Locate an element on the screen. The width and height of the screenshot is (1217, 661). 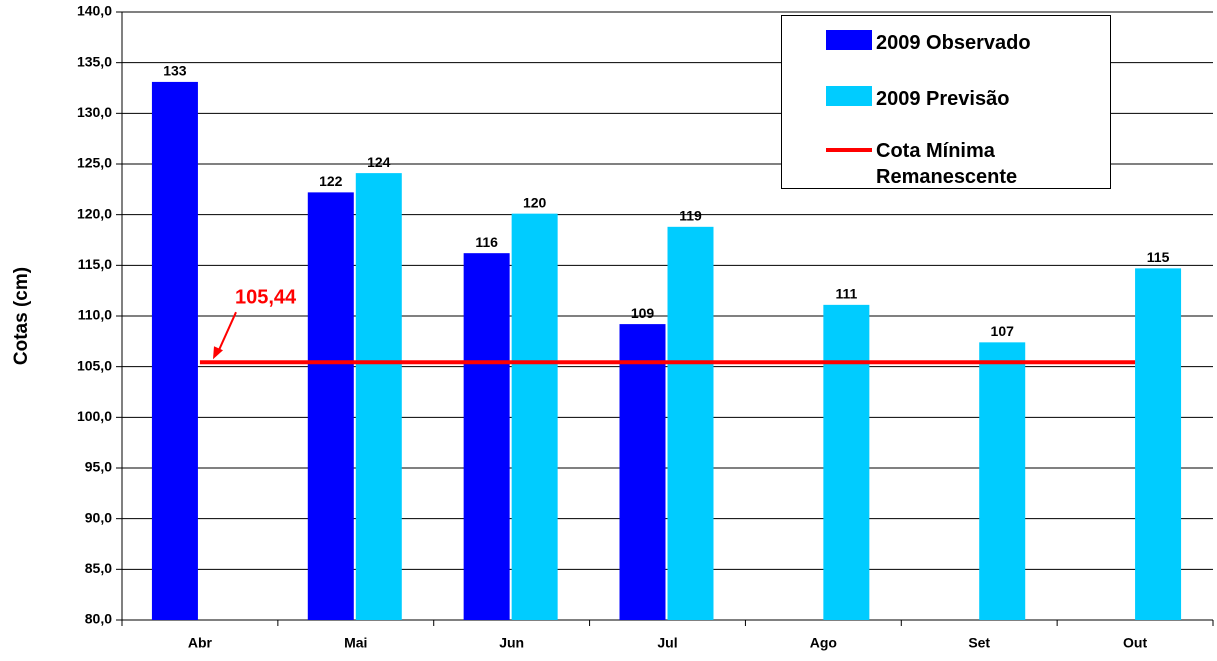
y-tick-label: 120,0 is located at coordinates (94, 213).